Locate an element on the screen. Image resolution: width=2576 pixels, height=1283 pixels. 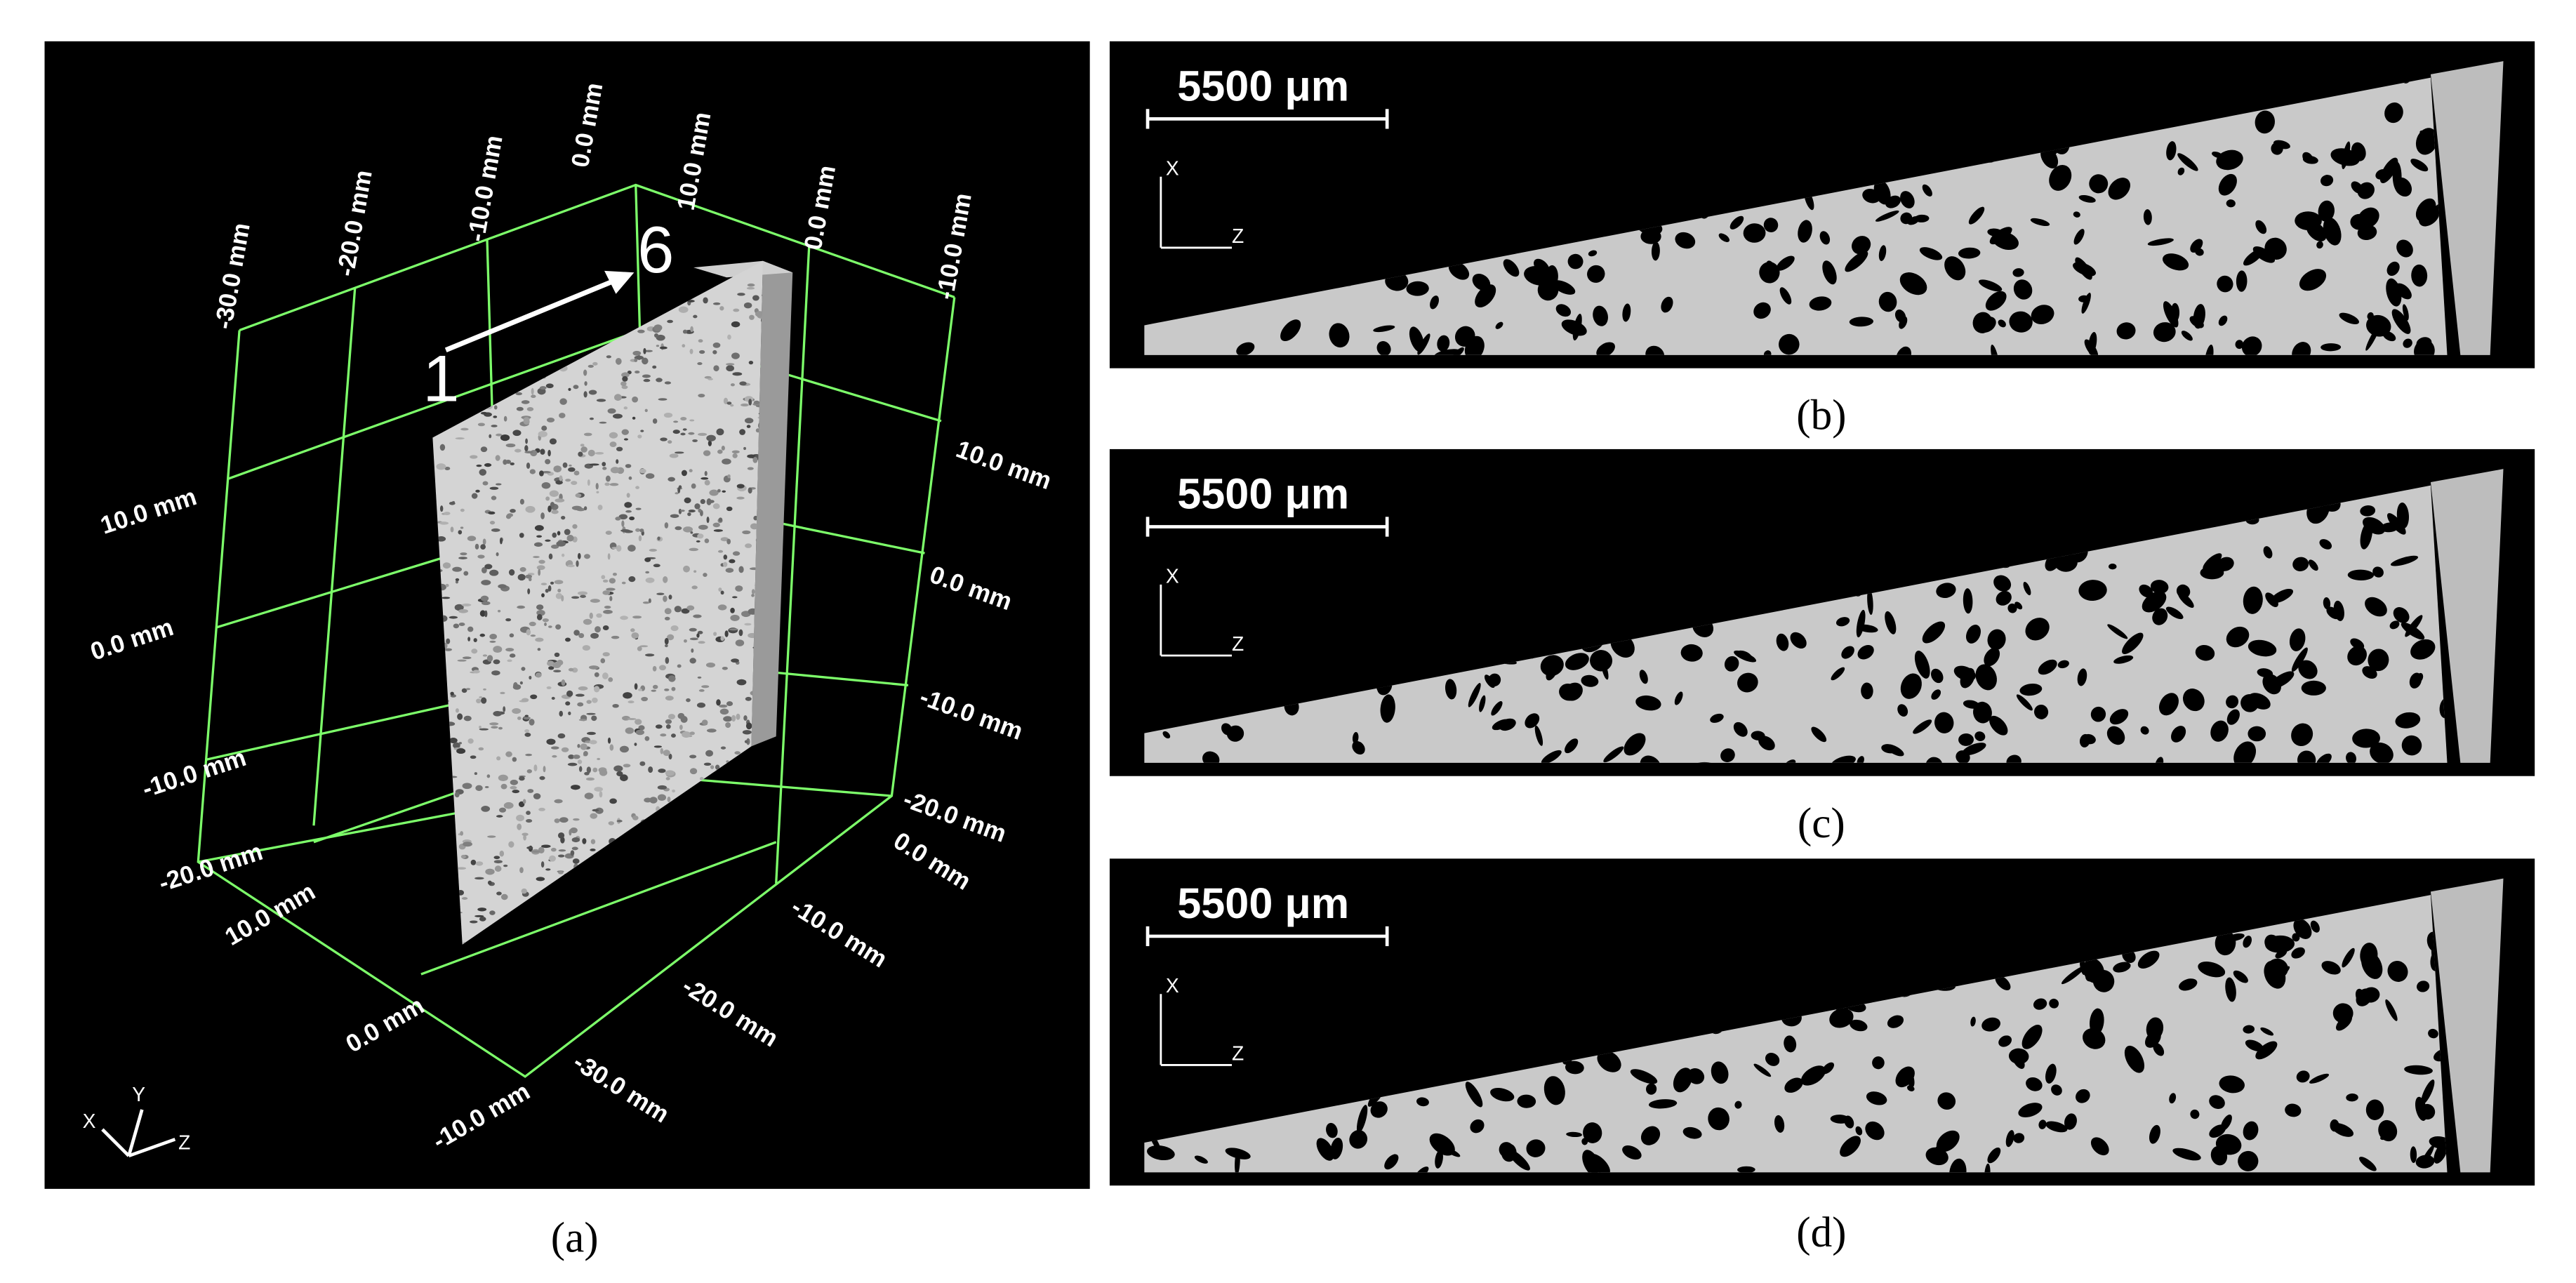
scale-bar-label: 5500 μm is located at coordinates (1263, 903).